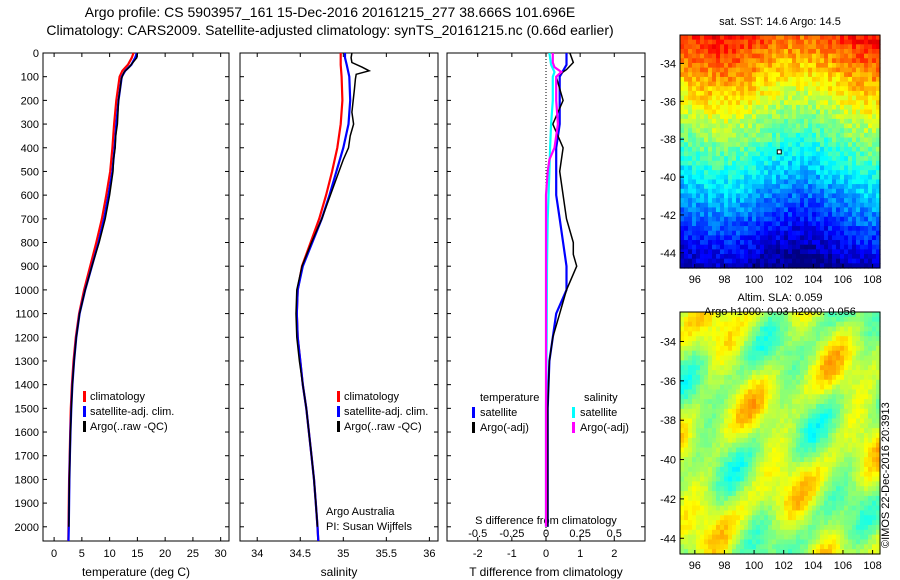  Describe the element at coordinates (84, 411) in the screenshot. I see `legend-swatch` at that location.